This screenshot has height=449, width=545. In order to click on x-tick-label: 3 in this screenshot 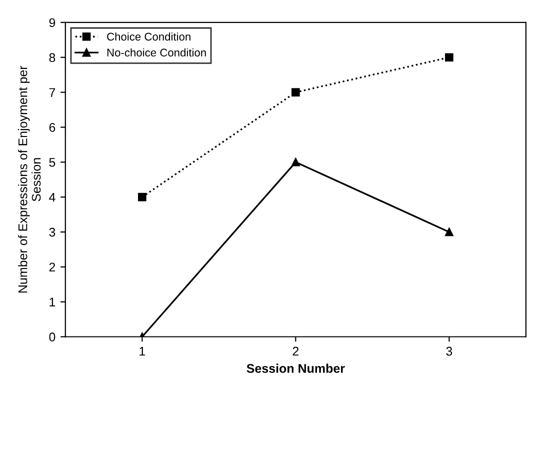, I will do `click(449, 351)`.